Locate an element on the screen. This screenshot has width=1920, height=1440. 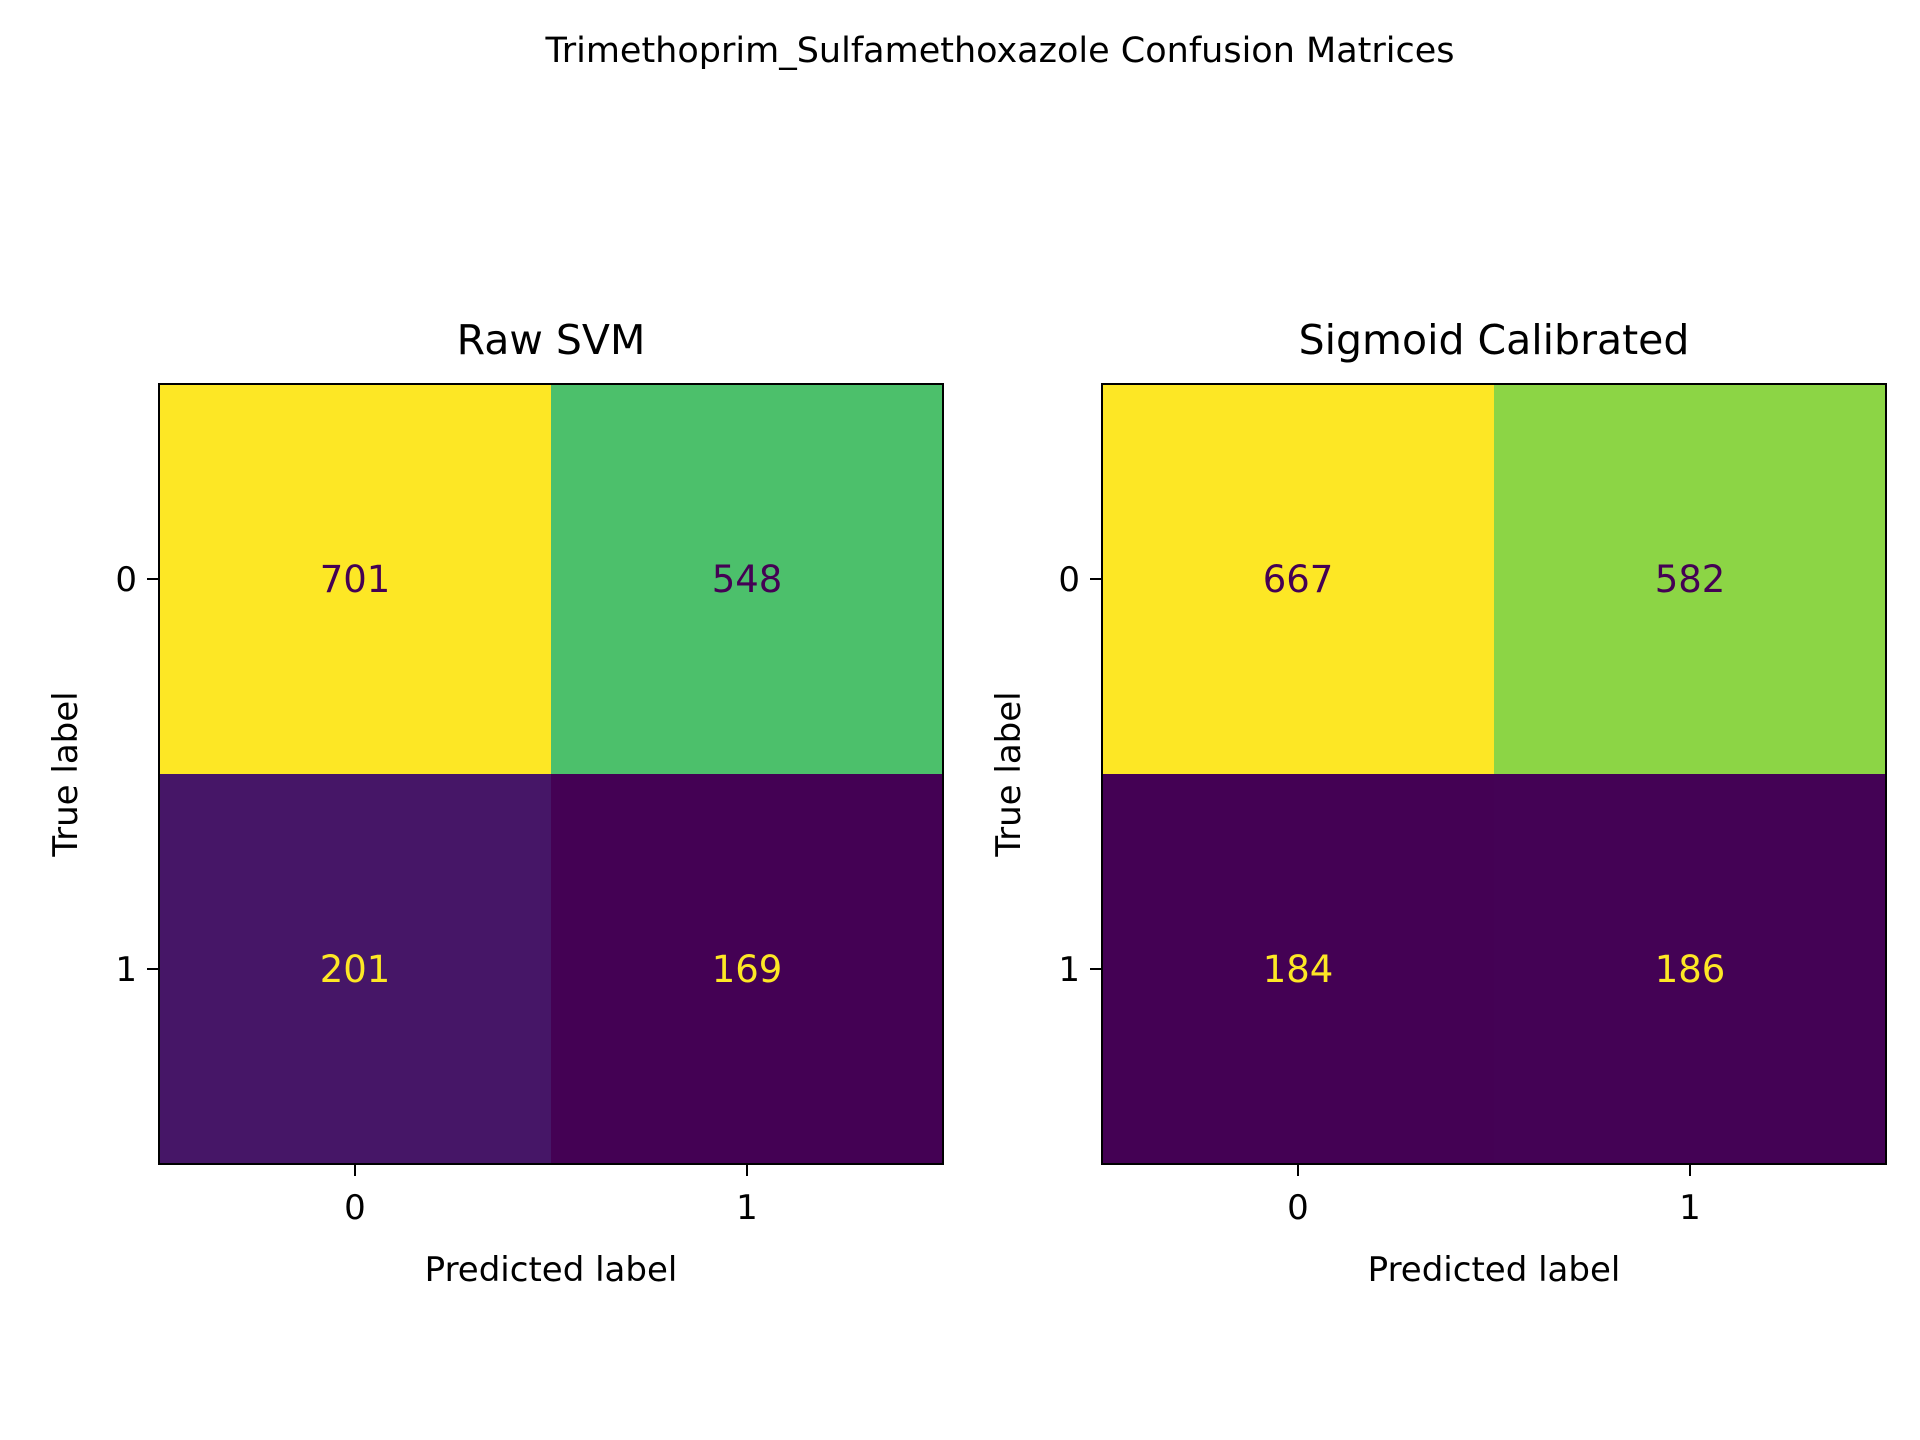
cell-value-label: 169 is located at coordinates (747, 969).